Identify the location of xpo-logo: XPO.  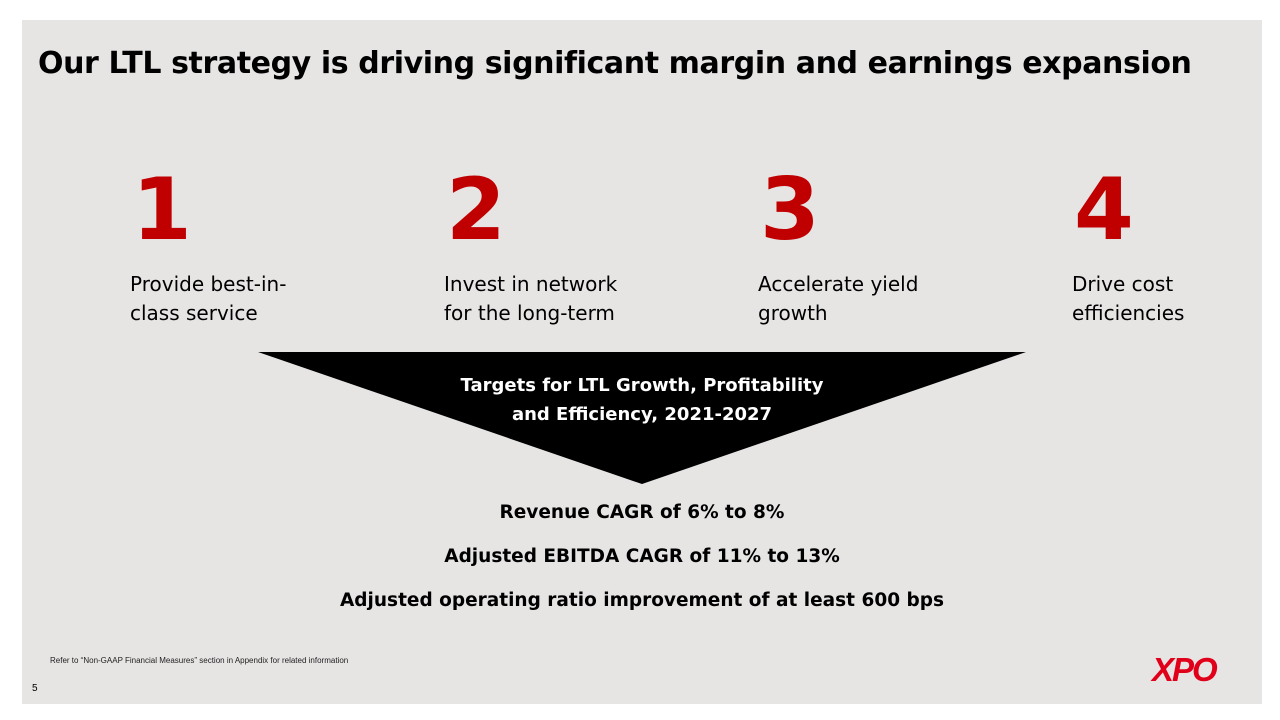
(1192, 670).